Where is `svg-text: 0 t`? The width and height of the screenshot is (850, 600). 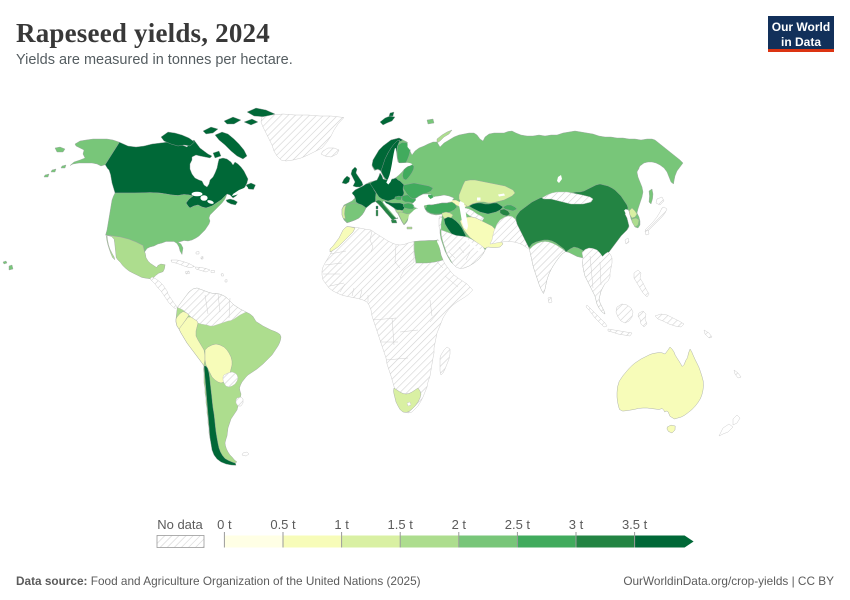
svg-text: 0 t is located at coordinates (224, 524).